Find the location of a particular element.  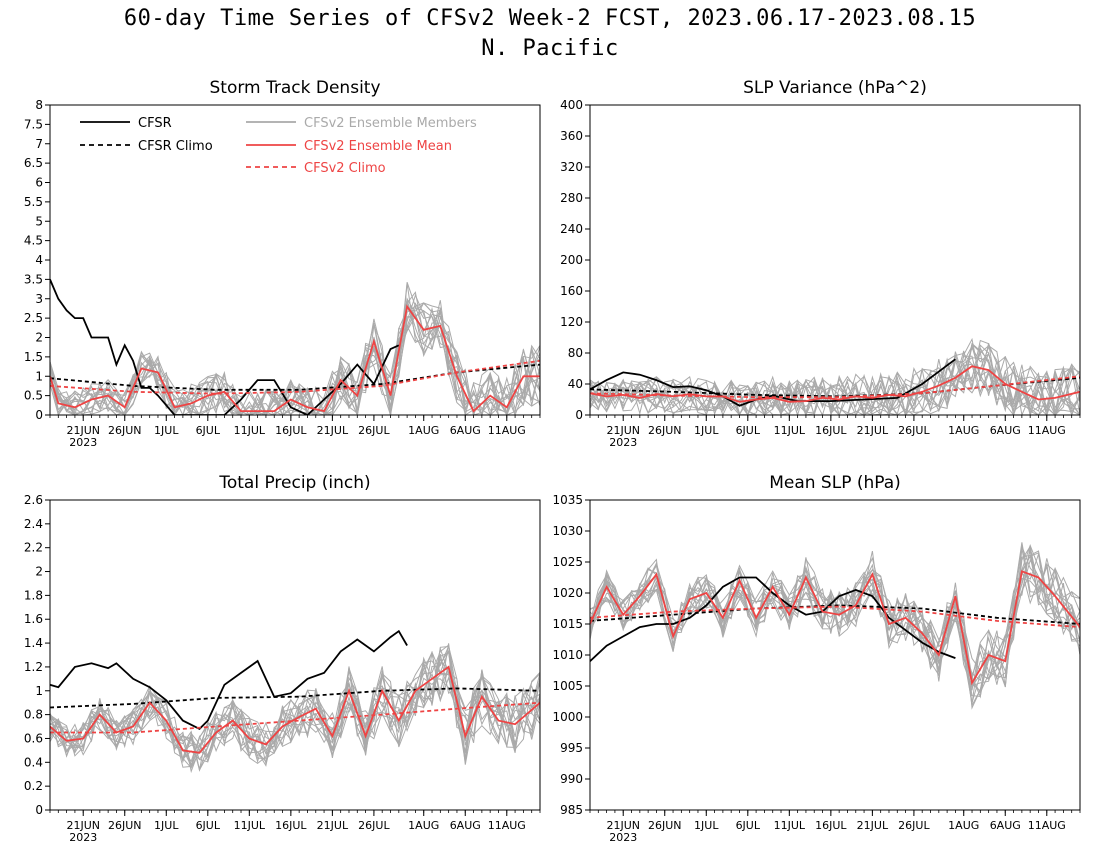

y-tick-label: 1010 is located at coordinates (567, 655).